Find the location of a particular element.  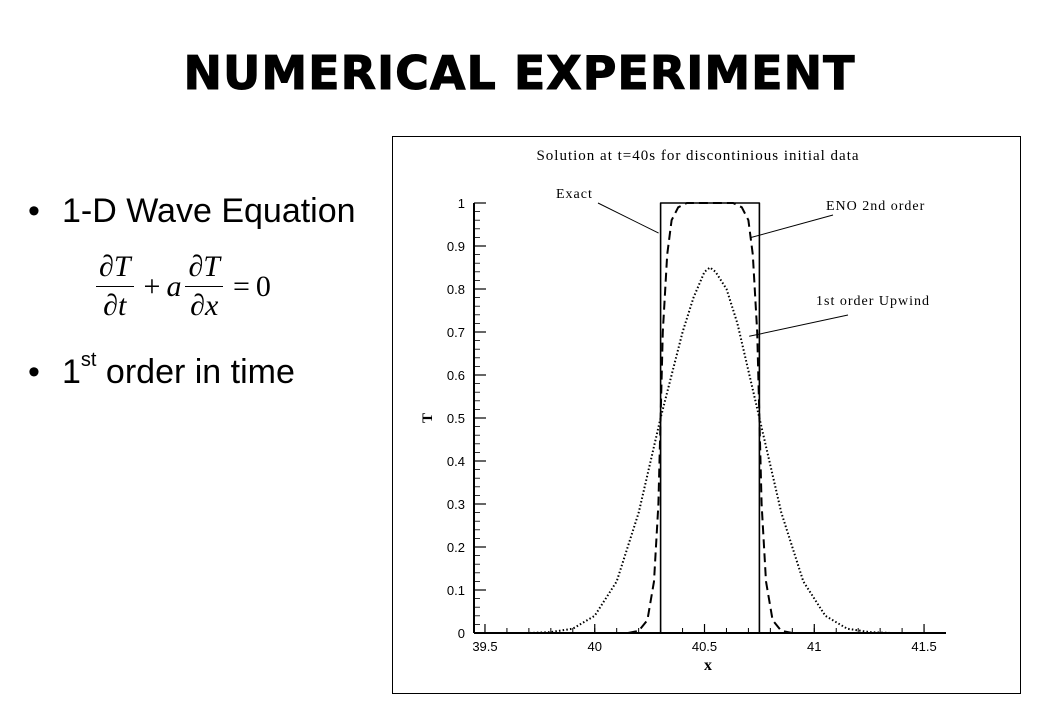

y-axis-label: T is located at coordinates (428, 418).